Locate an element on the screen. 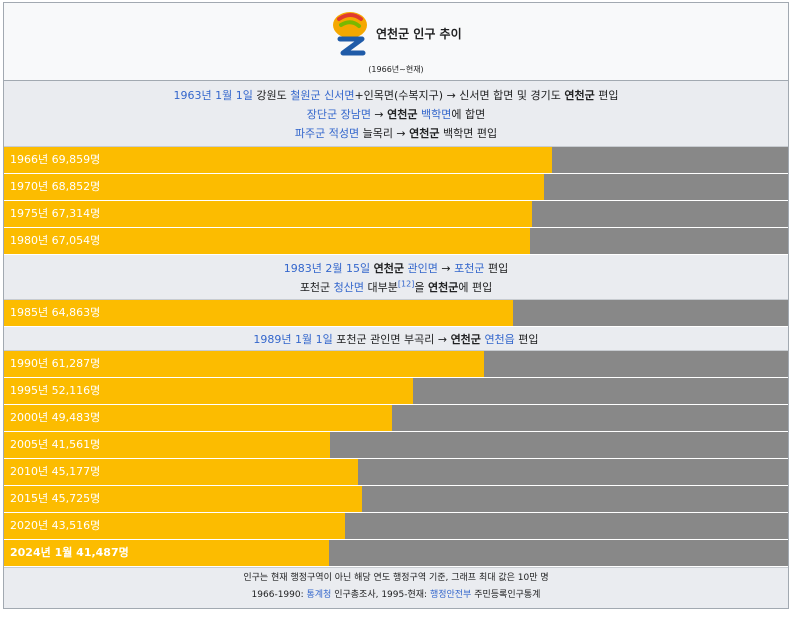  bar-row: 1980년 67,054명 is located at coordinates (396, 241).